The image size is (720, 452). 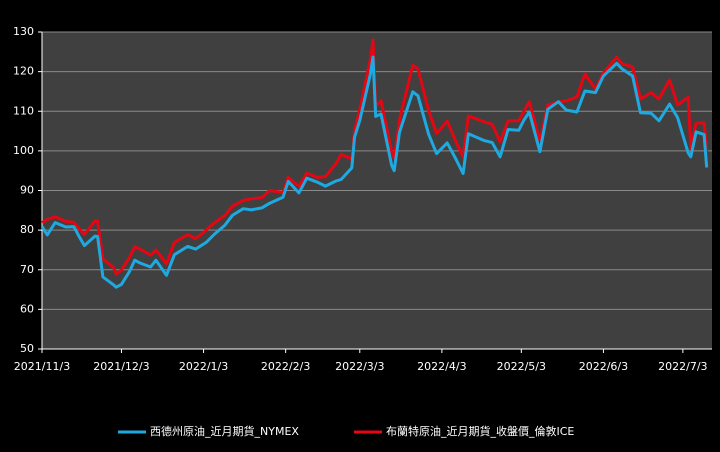 What do you see at coordinates (480, 431) in the screenshot?
I see `legend-label: 布蘭特原油_近月期貨_收盤價_倫敦ICE` at bounding box center [480, 431].